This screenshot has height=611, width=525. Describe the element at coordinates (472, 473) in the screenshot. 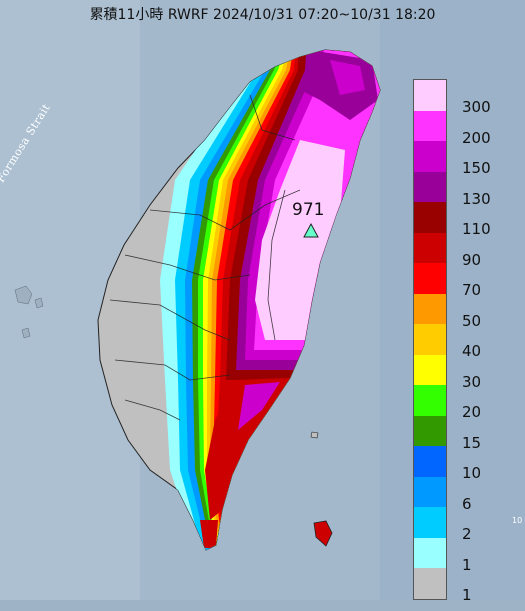

I see `legend-label: 10` at that location.